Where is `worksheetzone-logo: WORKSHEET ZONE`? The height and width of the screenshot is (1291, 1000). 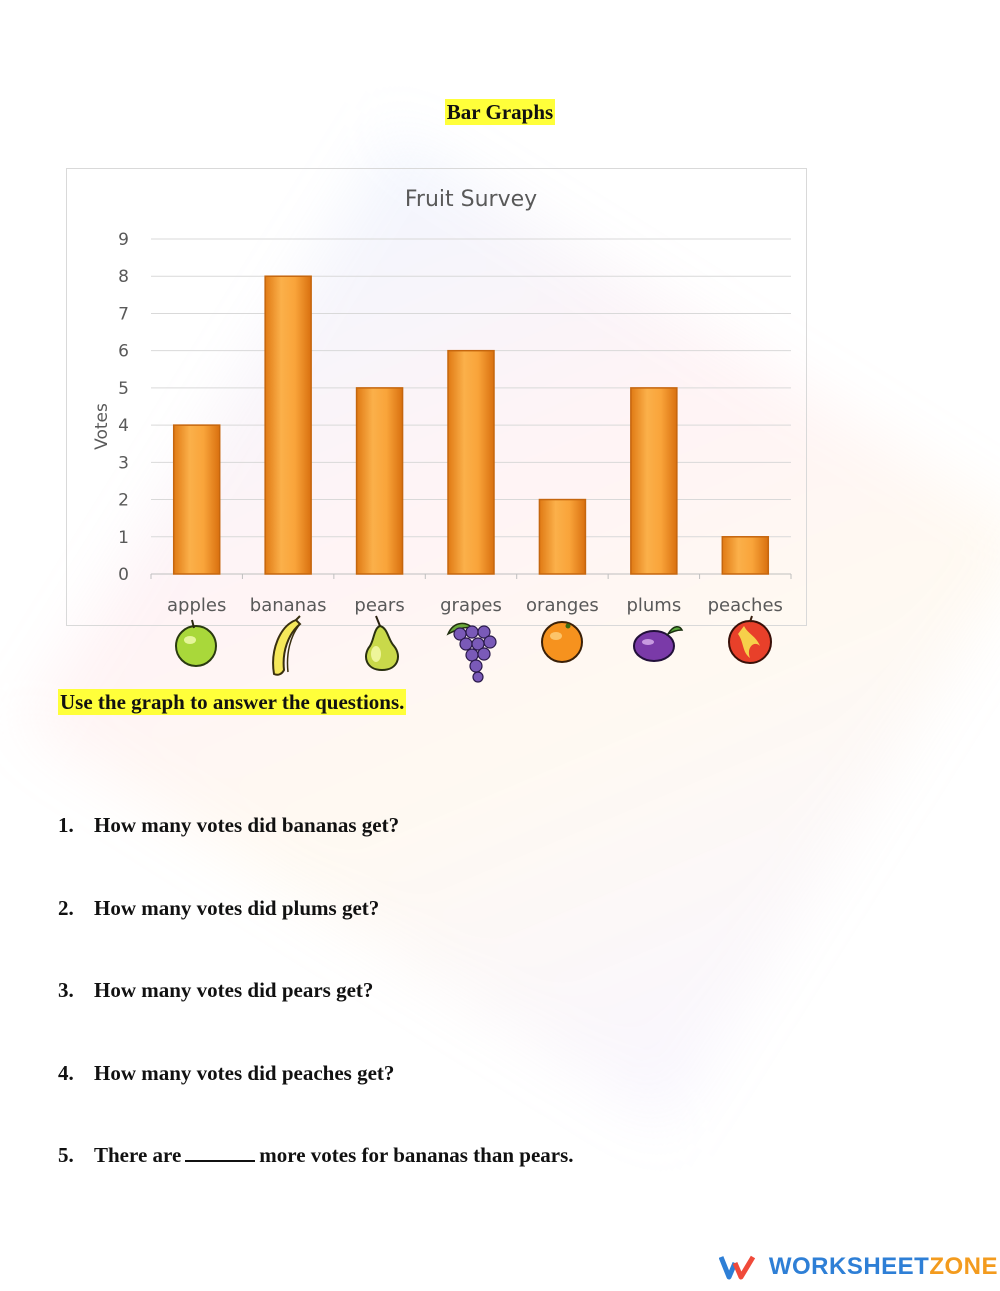 worksheetzone-logo: WORKSHEET ZONE is located at coordinates (858, 1267).